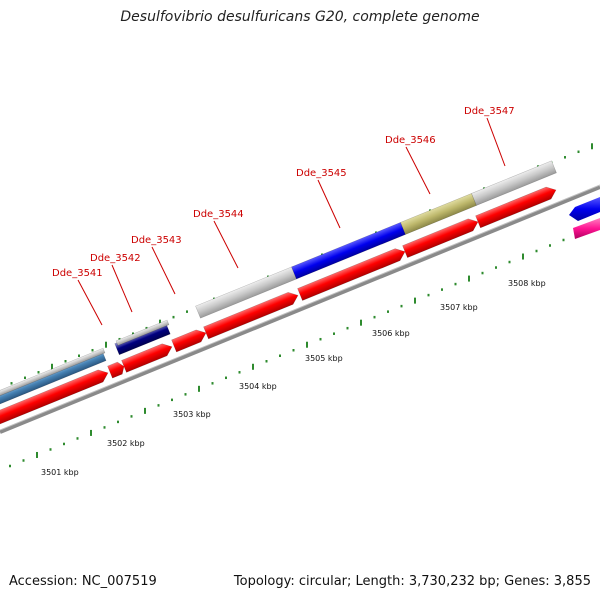 The height and width of the screenshot is (600, 600). Describe the element at coordinates (410, 140) in the screenshot. I see `gene-label: Dde_3546` at that location.